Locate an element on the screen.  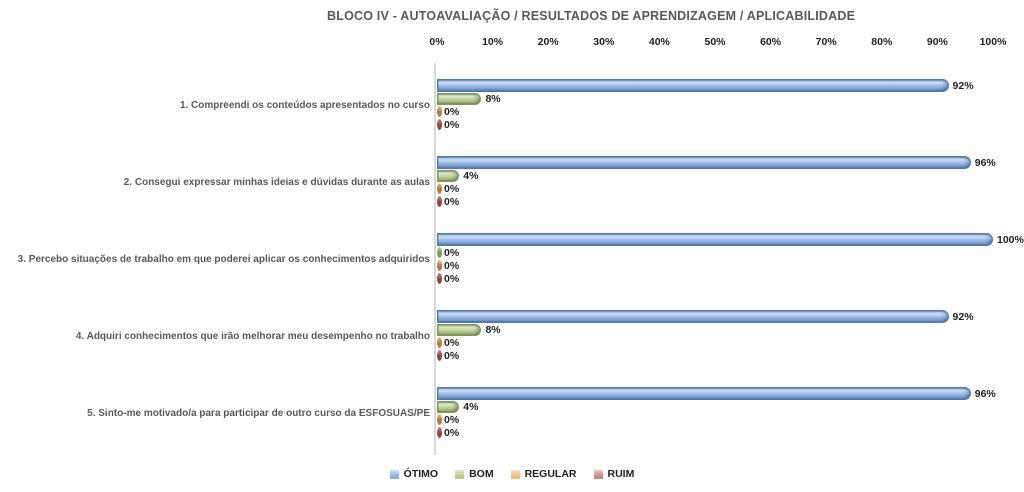
x-tick: 0% is located at coordinates (437, 42).